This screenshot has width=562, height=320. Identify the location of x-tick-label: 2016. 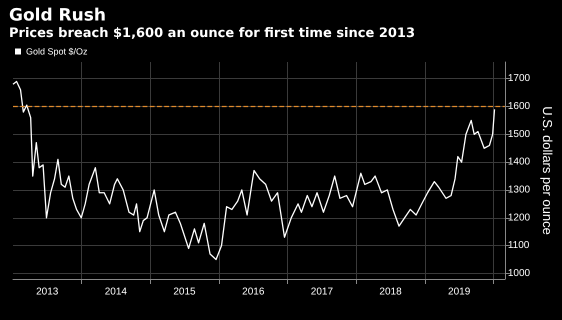
(253, 292).